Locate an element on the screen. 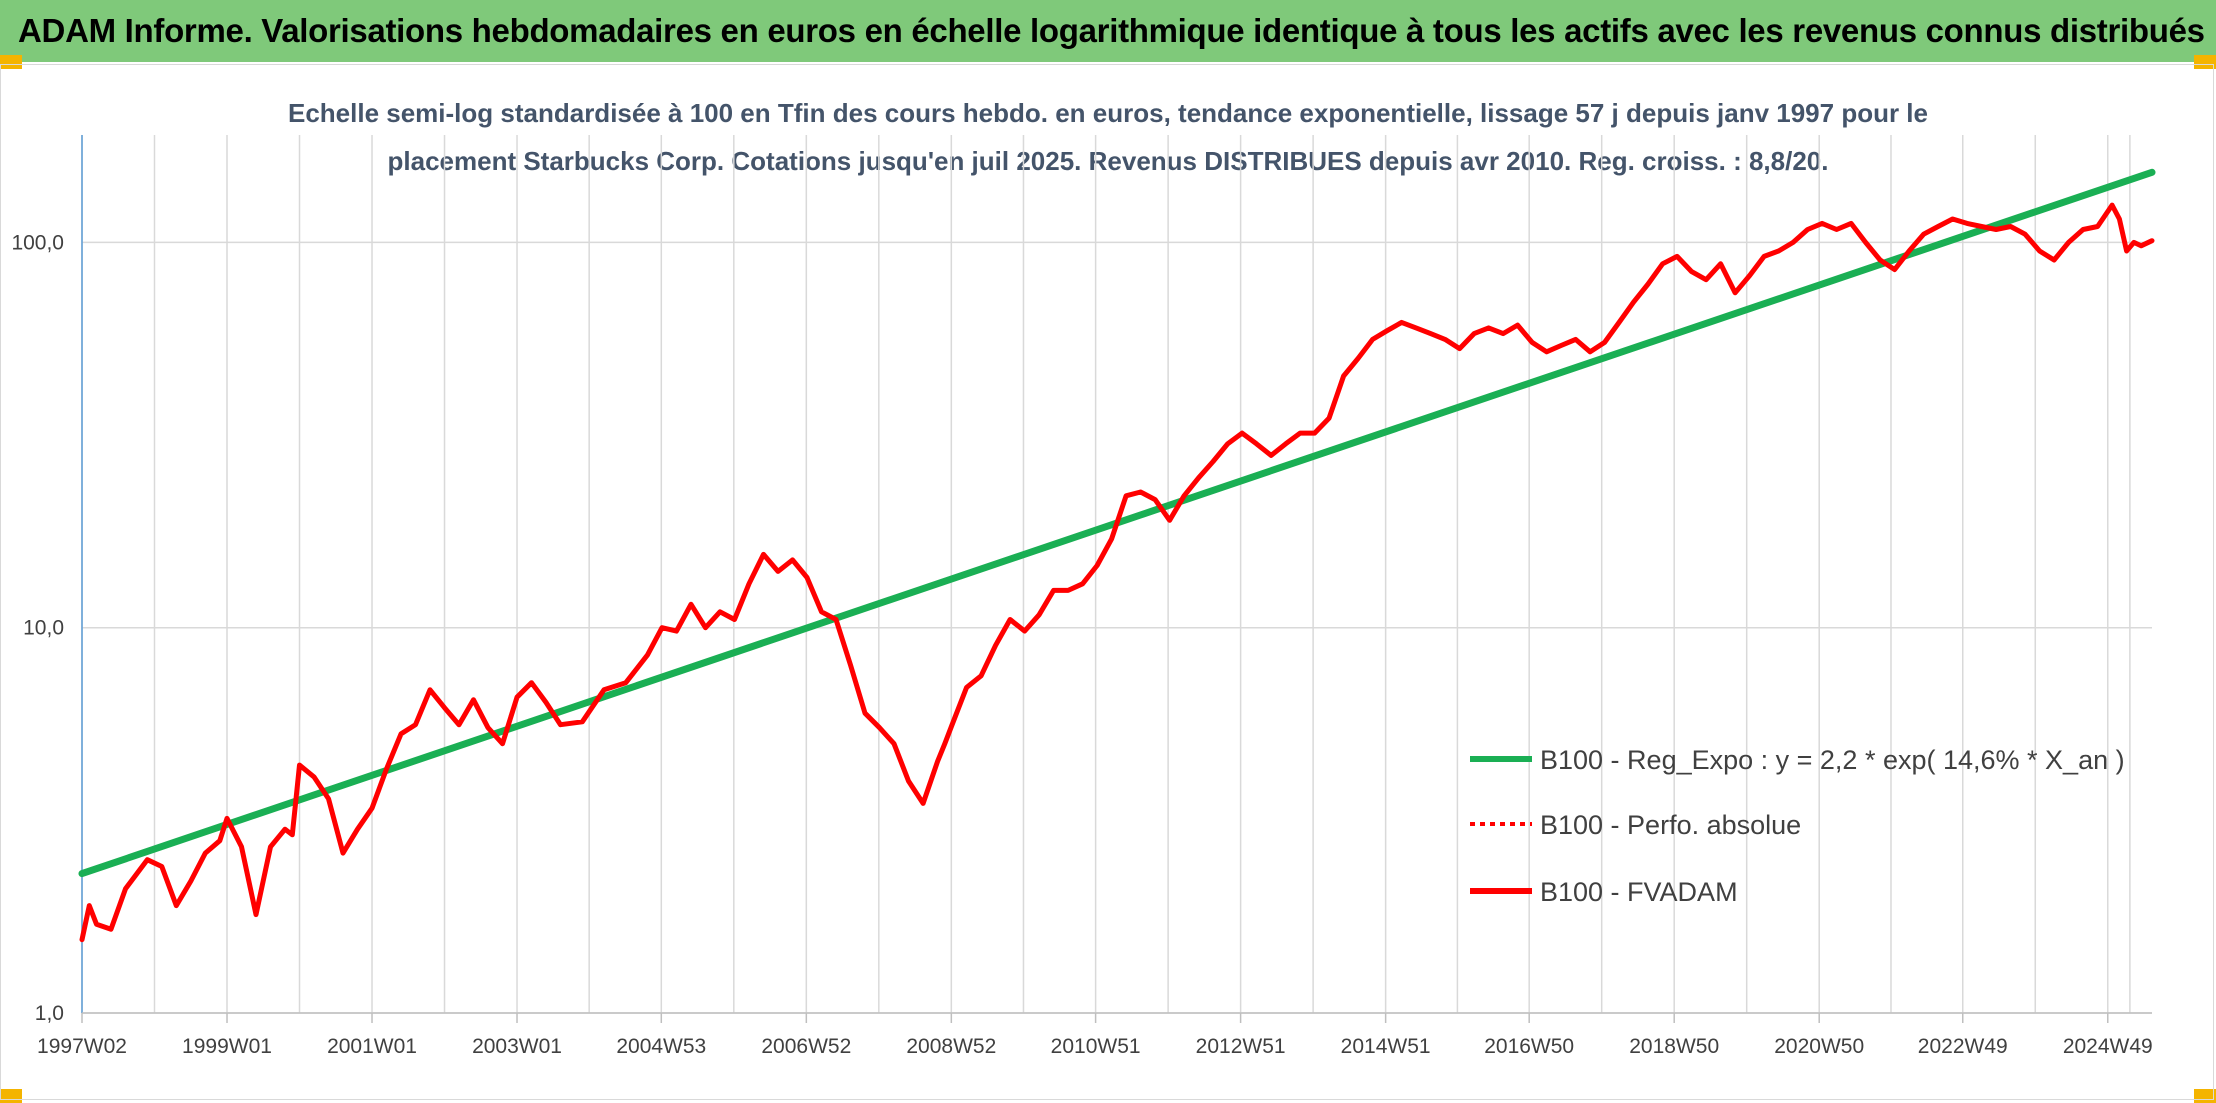 The image size is (2216, 1103). x-tick-label: 2014W51 is located at coordinates (1386, 1046).